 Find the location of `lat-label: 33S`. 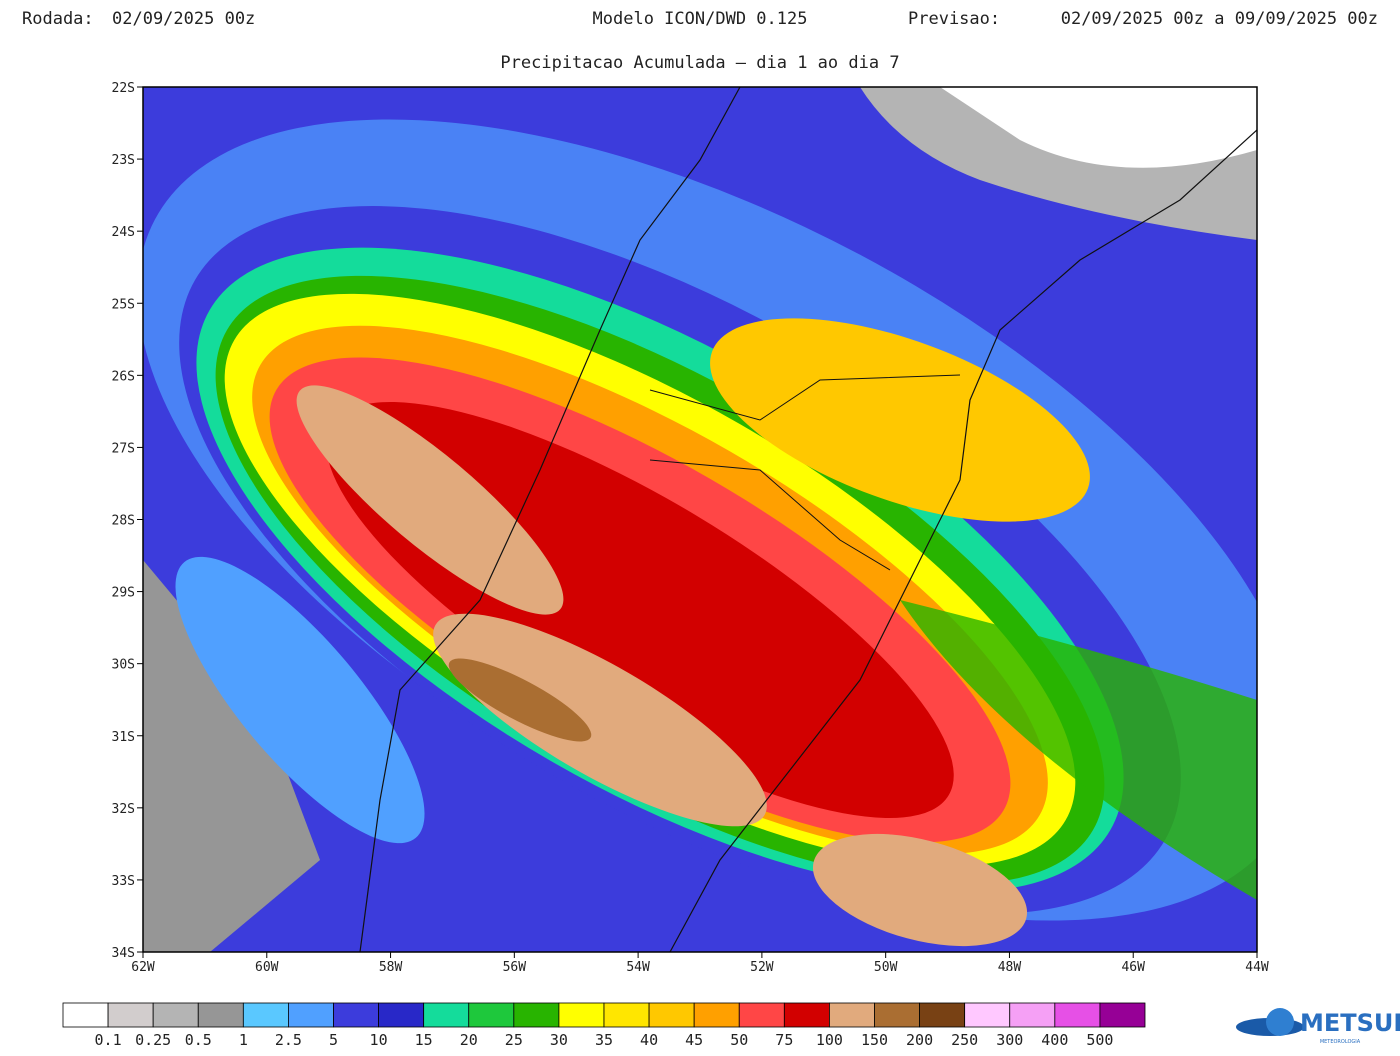

lat-label: 33S is located at coordinates (123, 881).